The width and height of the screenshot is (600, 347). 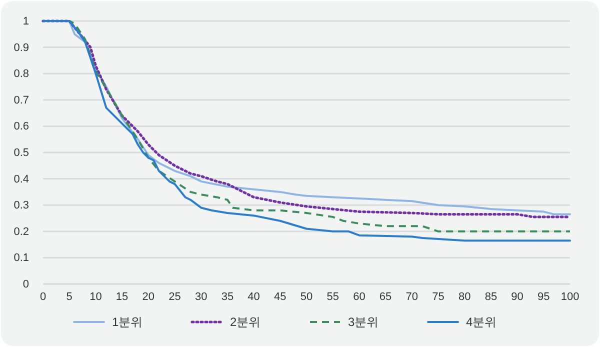 What do you see at coordinates (127, 322) in the screenshot?
I see `legend-label: 1분위` at bounding box center [127, 322].